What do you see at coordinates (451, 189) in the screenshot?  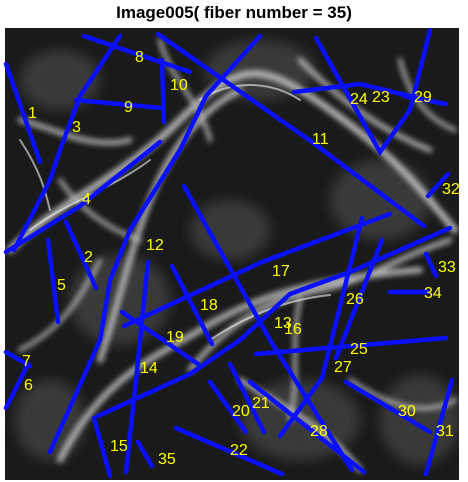 I see `fiber-label-32: 32` at bounding box center [451, 189].